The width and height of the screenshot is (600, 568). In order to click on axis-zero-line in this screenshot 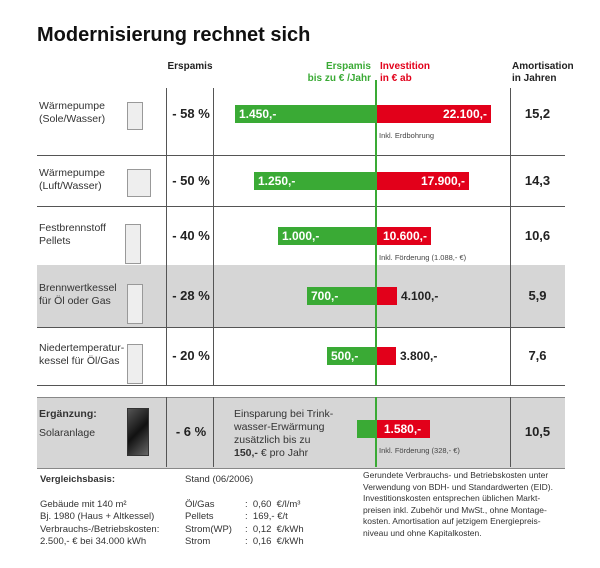, I will do `click(376, 232)`.